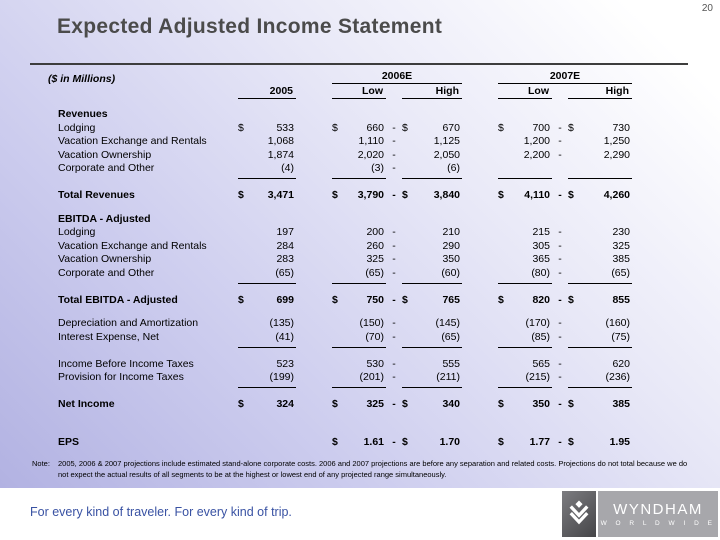 The width and height of the screenshot is (720, 540). What do you see at coordinates (616, 141) in the screenshot?
I see `cell-2007-high: 1,250` at bounding box center [616, 141].